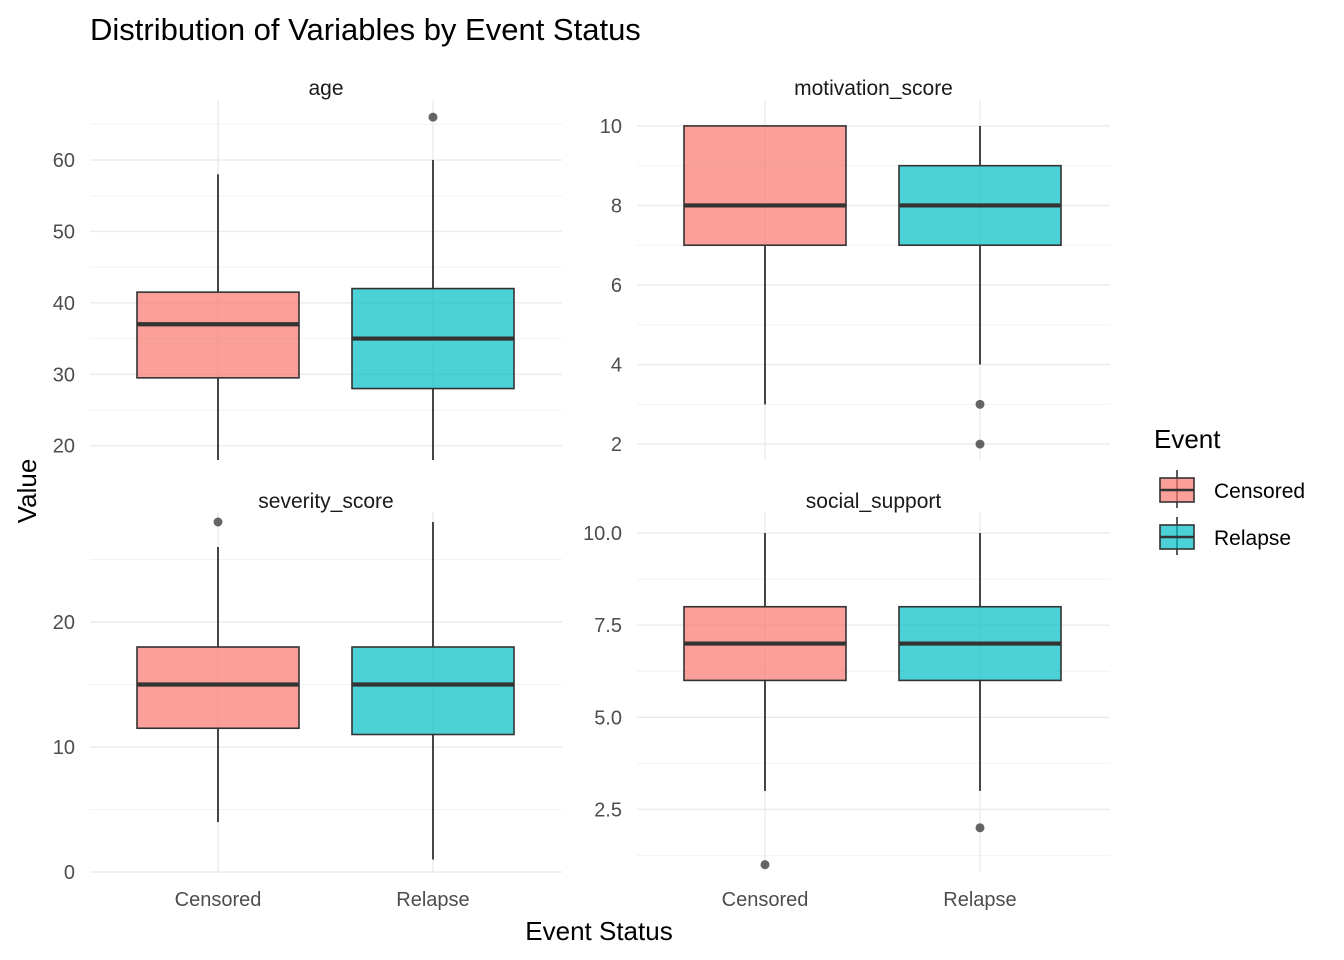 This screenshot has width=1344, height=960. What do you see at coordinates (602, 534) in the screenshot?
I see `y-tick-label: 10.0` at bounding box center [602, 534].